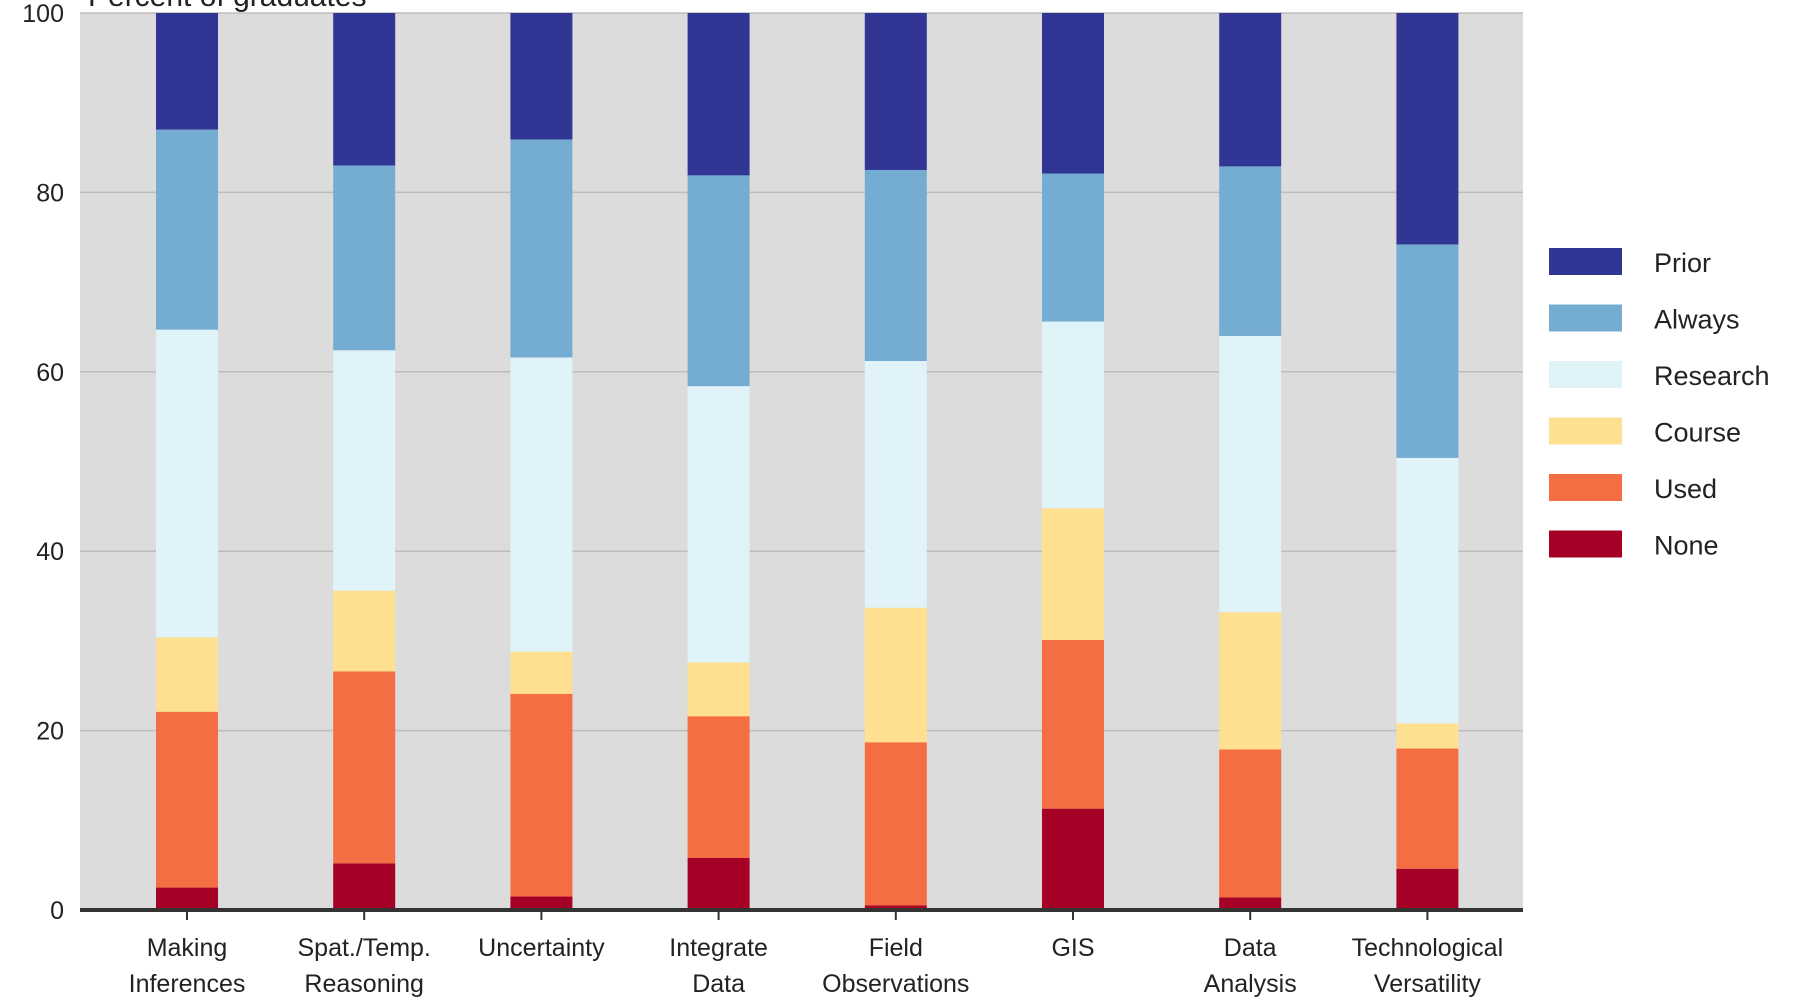 Image resolution: width=1797 pixels, height=1002 pixels. What do you see at coordinates (363, 948) in the screenshot?
I see `x-tick-label: Spat./Temp.` at bounding box center [363, 948].